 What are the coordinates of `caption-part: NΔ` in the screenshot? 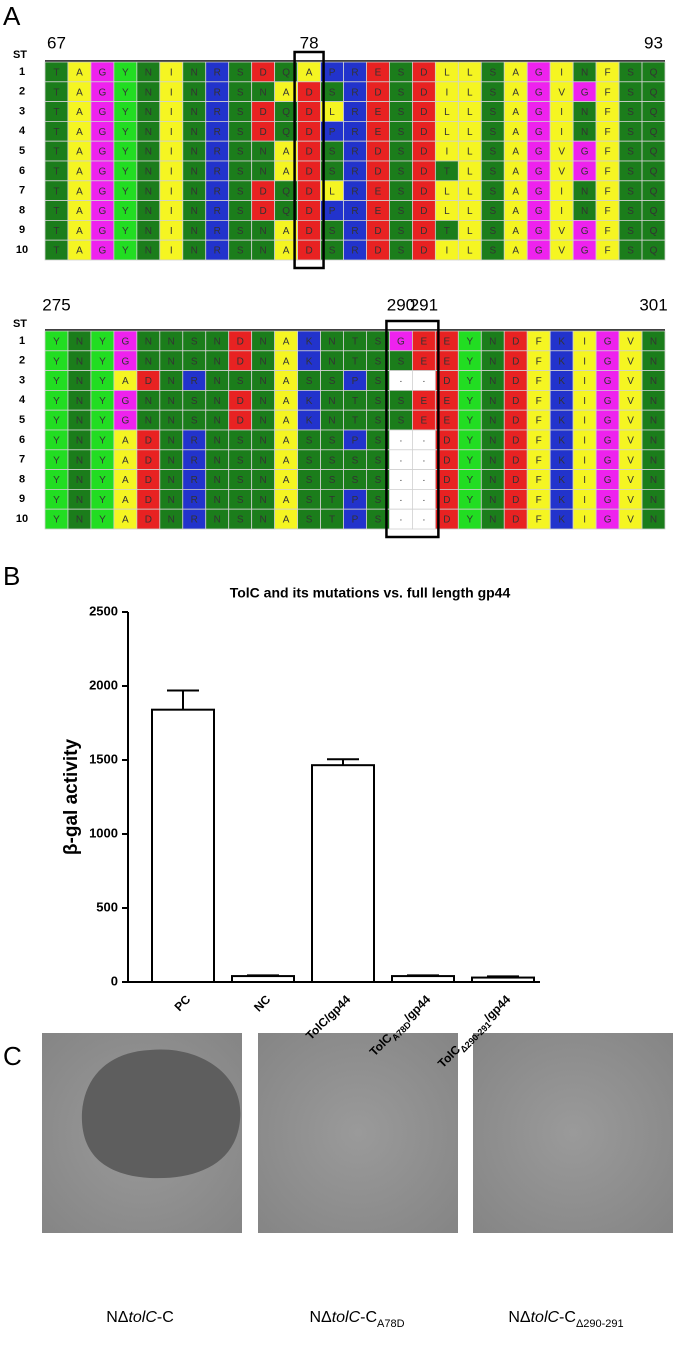 It's located at (320, 1317).